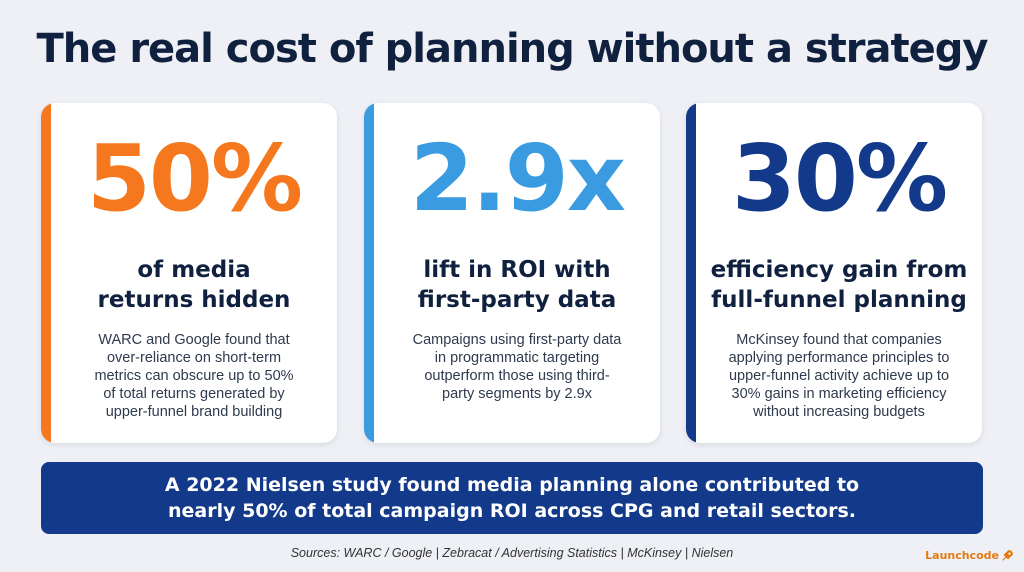  I want to click on description-line: party segments by 2.9x, so click(517, 394).